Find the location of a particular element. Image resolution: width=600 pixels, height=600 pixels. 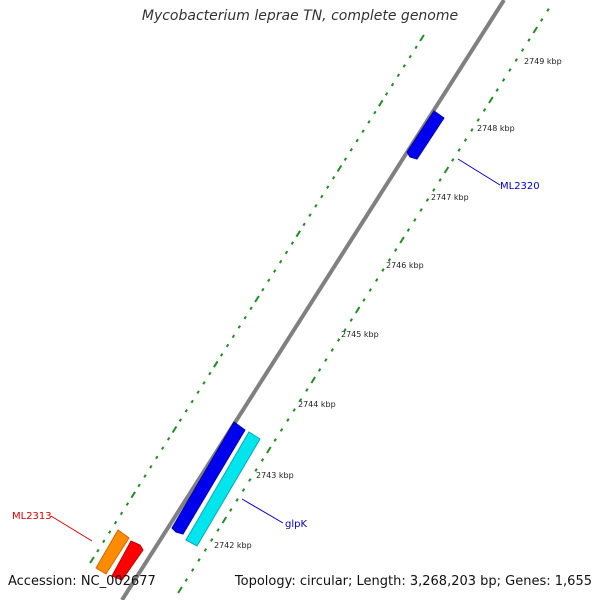

tick-label: 2744 kbp is located at coordinates (317, 404).